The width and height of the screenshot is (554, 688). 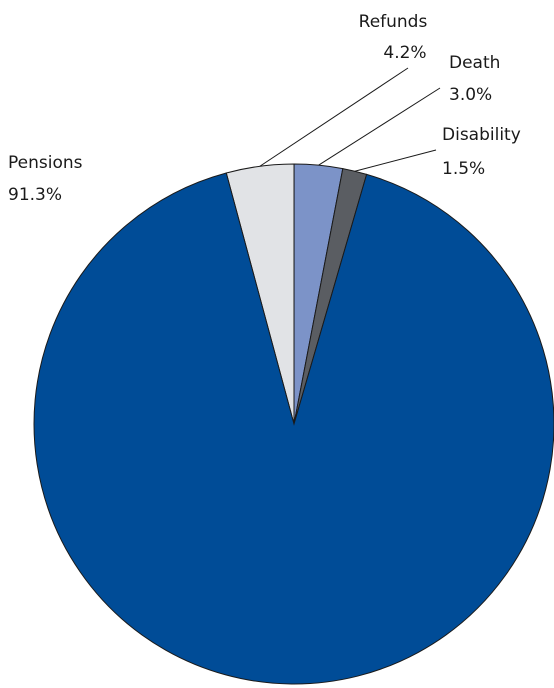 What do you see at coordinates (45, 163) in the screenshot?
I see `slice-name-pensions: Pensions` at bounding box center [45, 163].